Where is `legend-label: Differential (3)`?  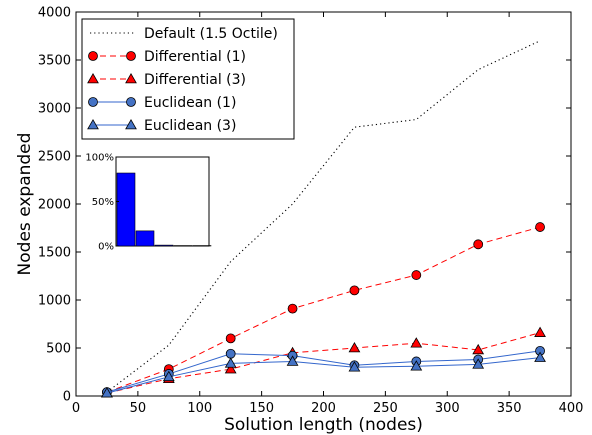
legend-label: Differential (3) is located at coordinates (195, 80).